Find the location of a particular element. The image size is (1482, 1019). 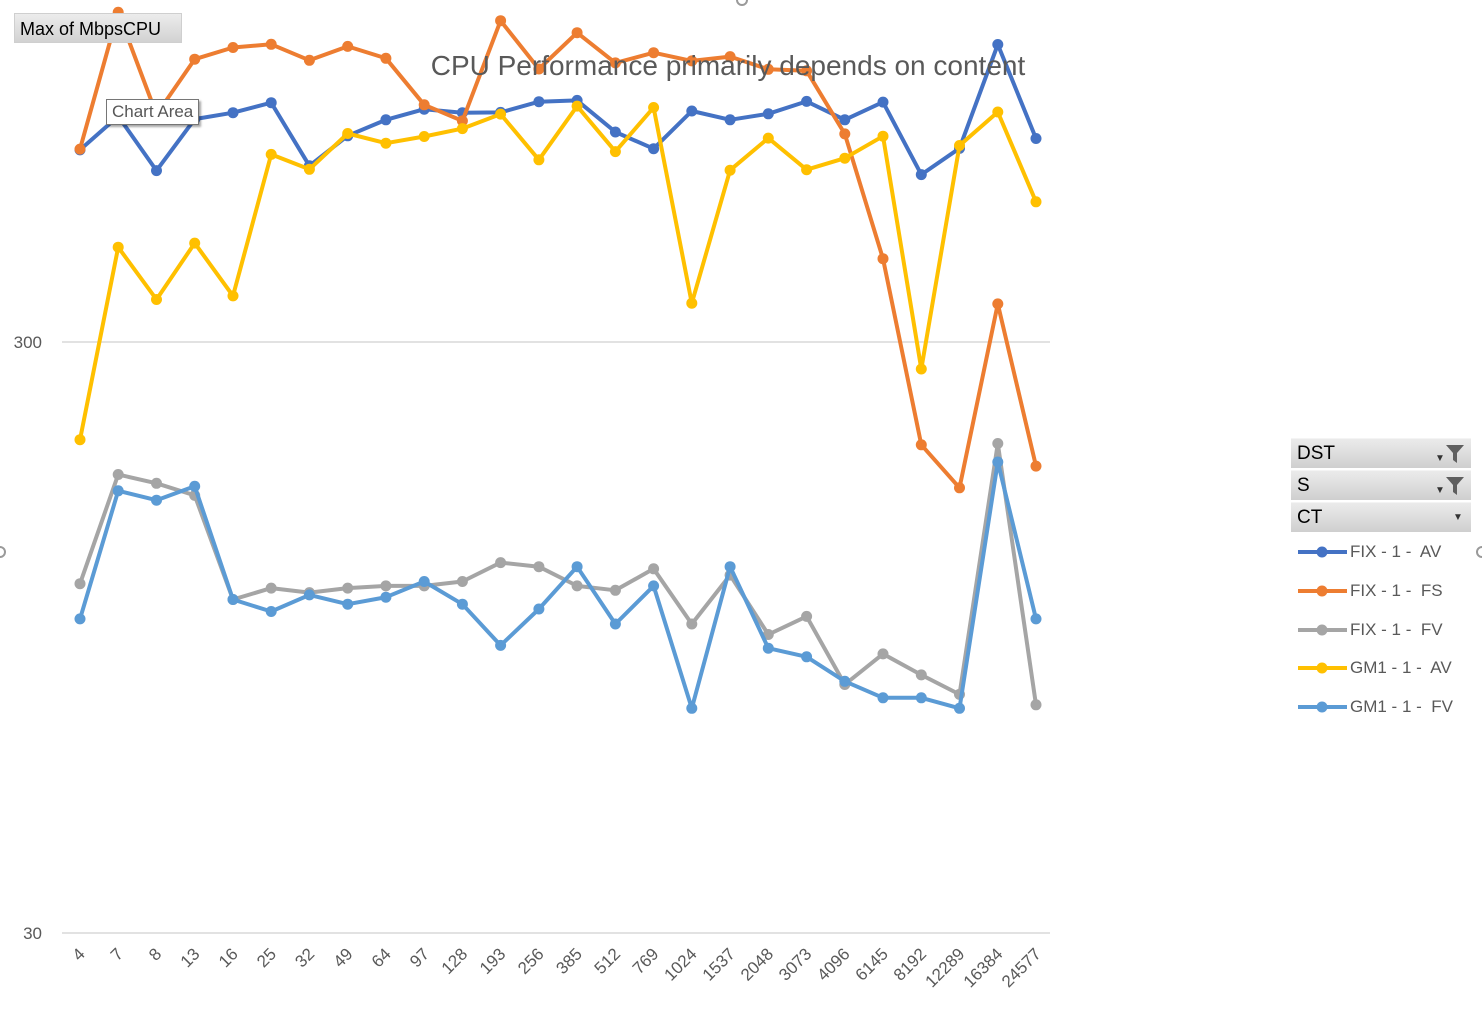

series-line is located at coordinates (558, 109).